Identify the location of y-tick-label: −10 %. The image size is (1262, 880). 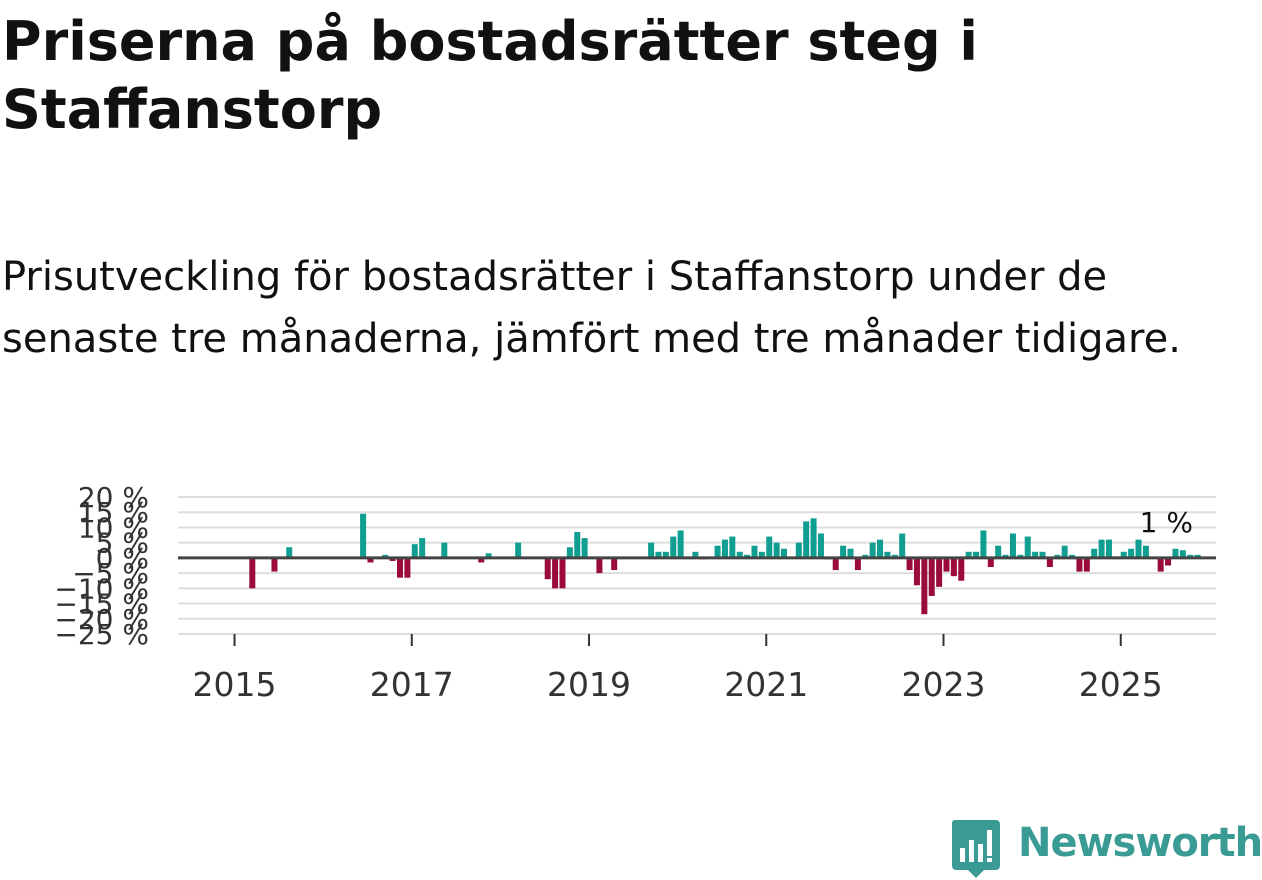
(101, 588).